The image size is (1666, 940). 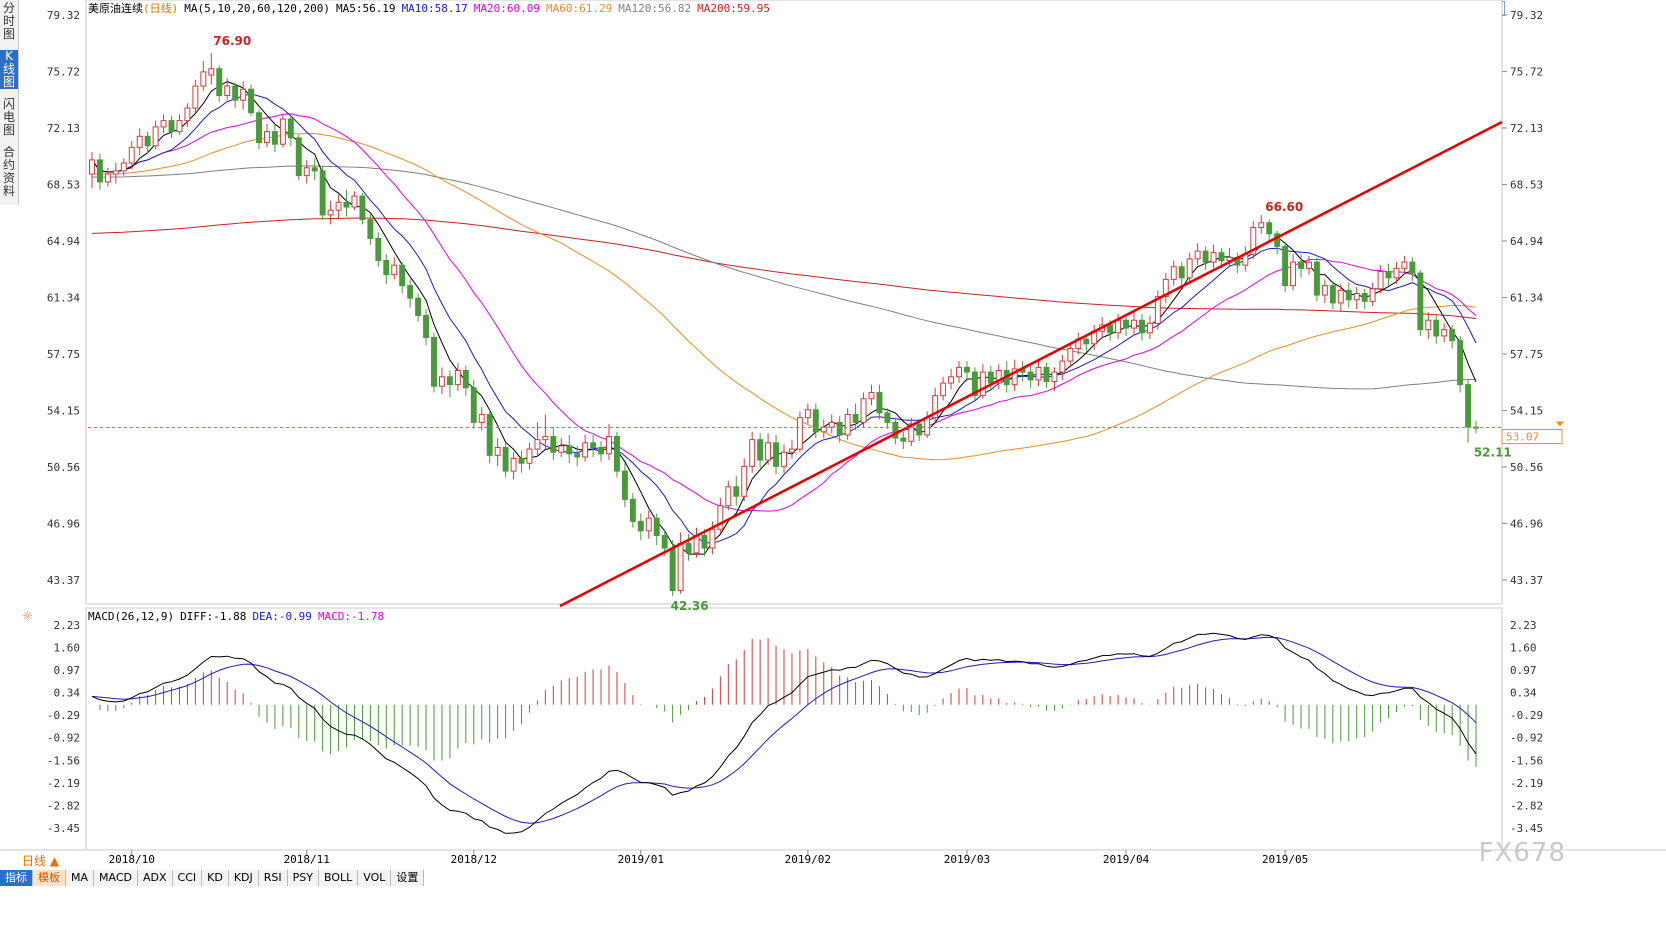 I want to click on price-arrow-icon, so click(x=1560, y=424).